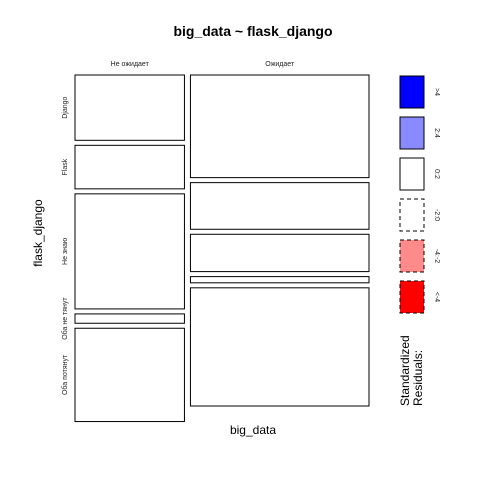 This screenshot has width=480, height=480. I want to click on row-label-4: Оба потянут, so click(65, 374).